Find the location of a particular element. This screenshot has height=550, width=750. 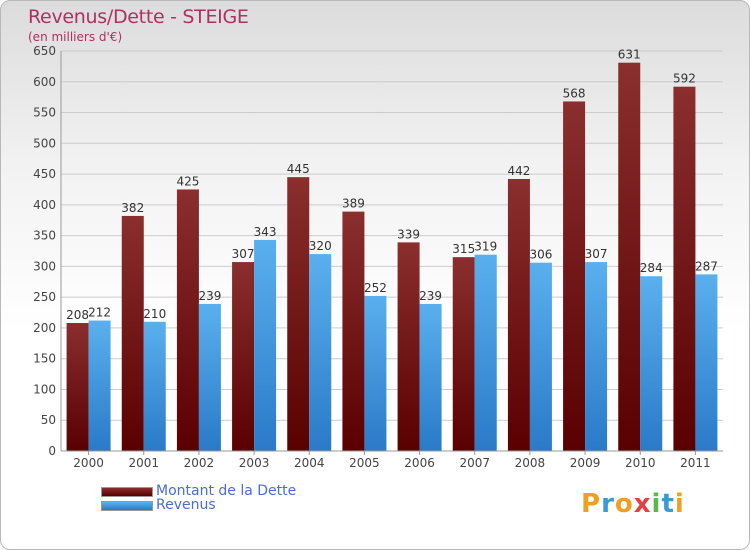

value-label-revenus: 320 is located at coordinates (320, 246).